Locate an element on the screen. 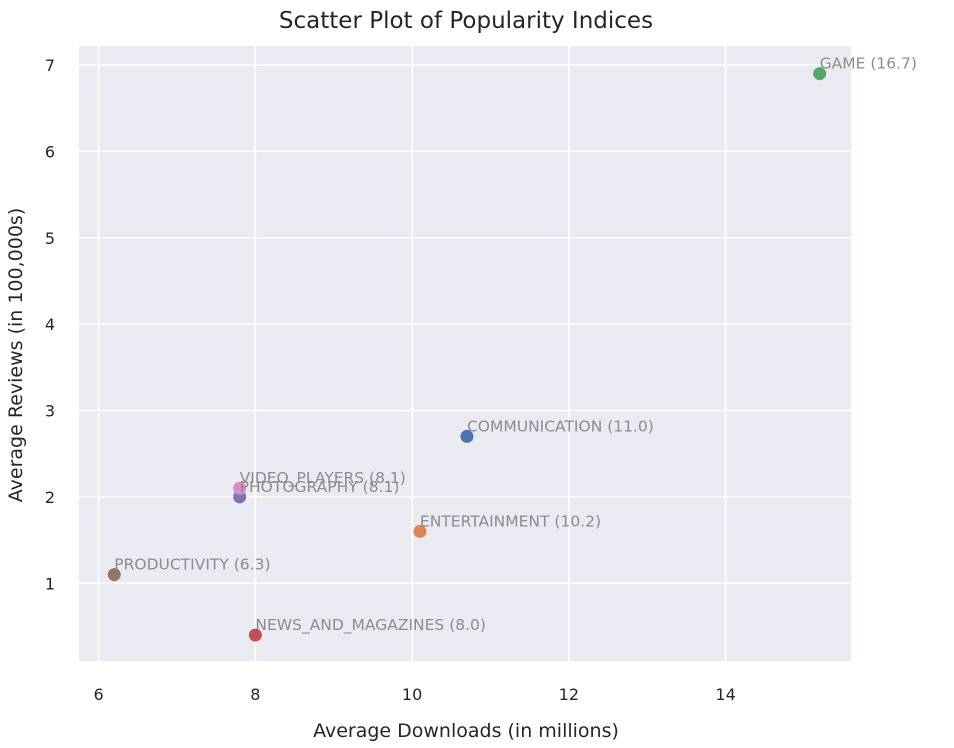  chart-title: Scatter Plot of Popularity Indices is located at coordinates (466, 21).